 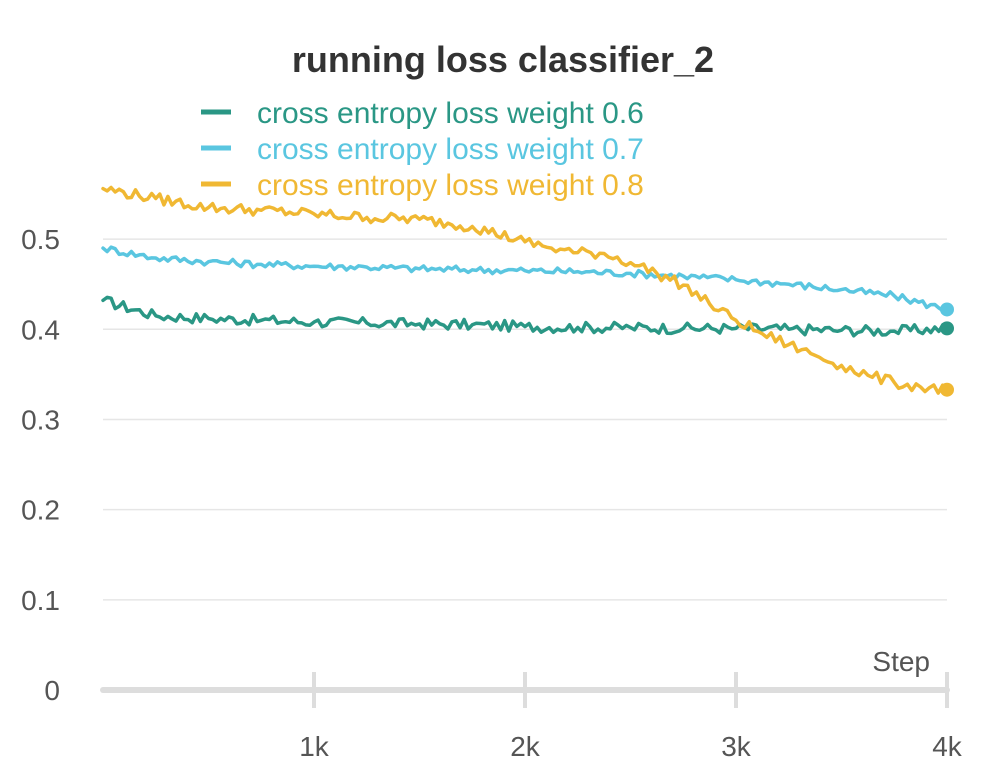 What do you see at coordinates (531, 717) in the screenshot?
I see `x-axis: 1k 2k 3k 4k` at bounding box center [531, 717].